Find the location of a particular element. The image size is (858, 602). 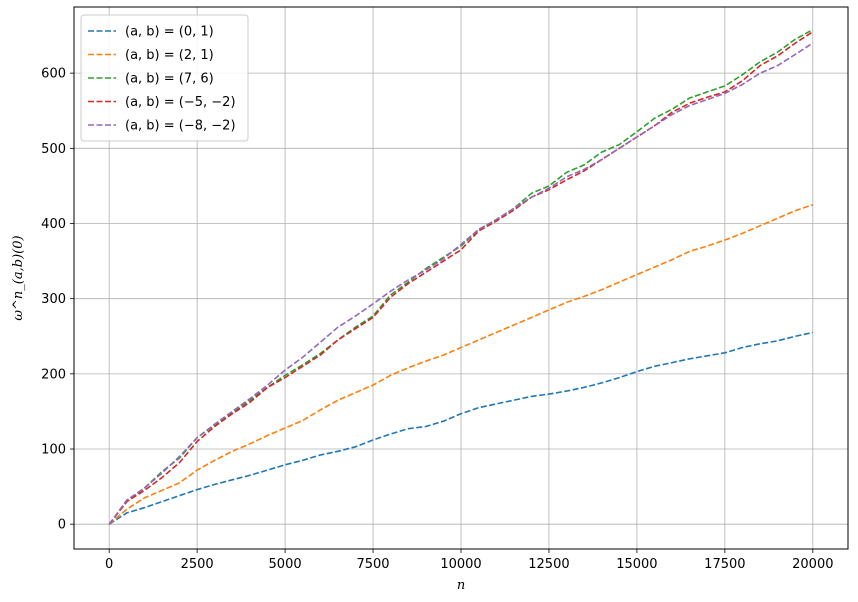

x-tick-label: 17500 is located at coordinates (724, 564).